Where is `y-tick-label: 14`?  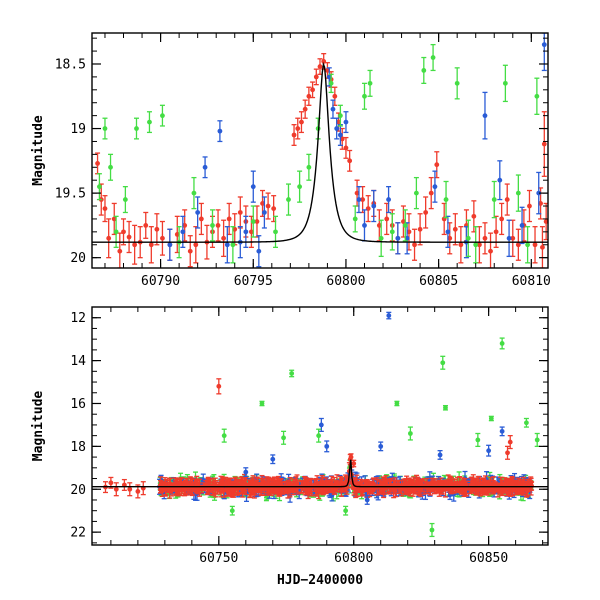
y-tick-label: 14 is located at coordinates (78, 361).